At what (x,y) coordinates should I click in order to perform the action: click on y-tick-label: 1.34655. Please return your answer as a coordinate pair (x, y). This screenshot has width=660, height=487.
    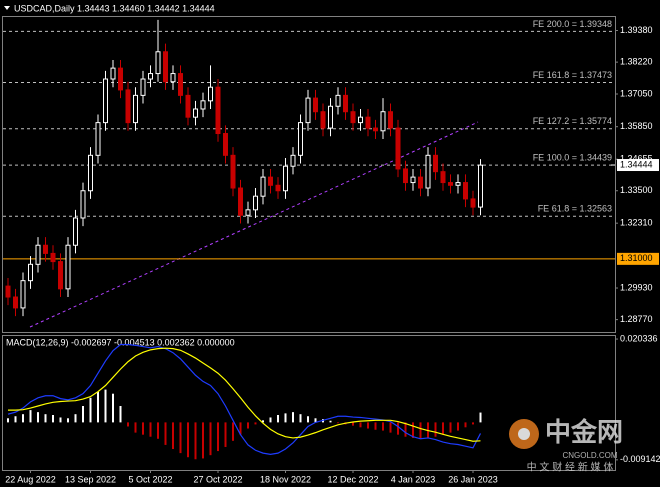
    Looking at the image, I should click on (636, 159).